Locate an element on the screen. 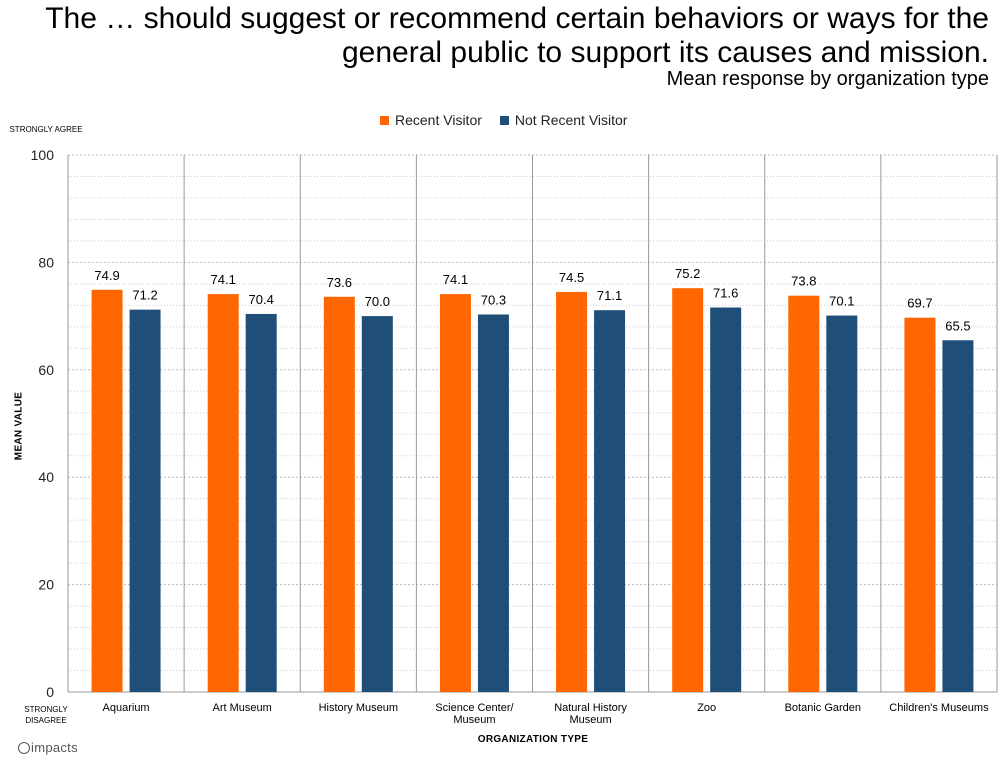 This screenshot has width=1007, height=761. logo-text: impacts is located at coordinates (54, 747).